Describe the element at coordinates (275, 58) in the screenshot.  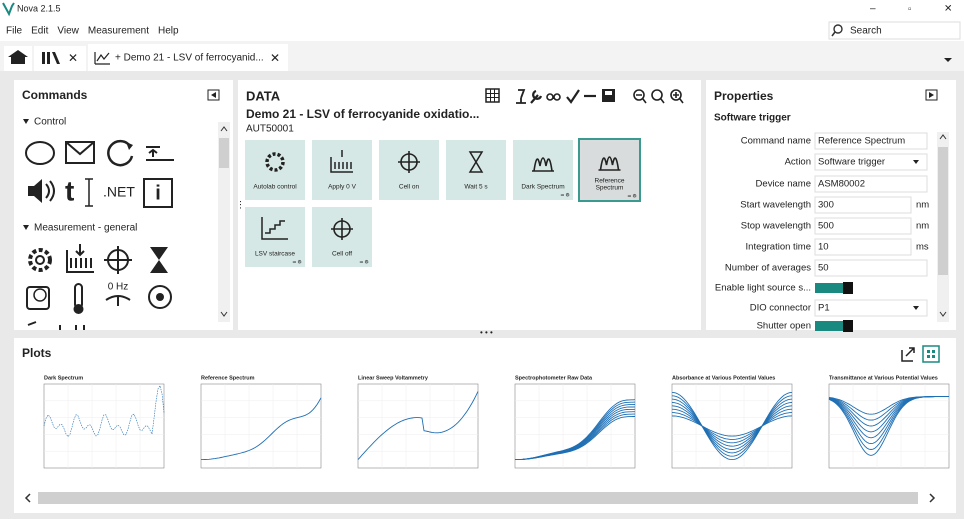
I see `procedure-tab-close: ✕` at that location.